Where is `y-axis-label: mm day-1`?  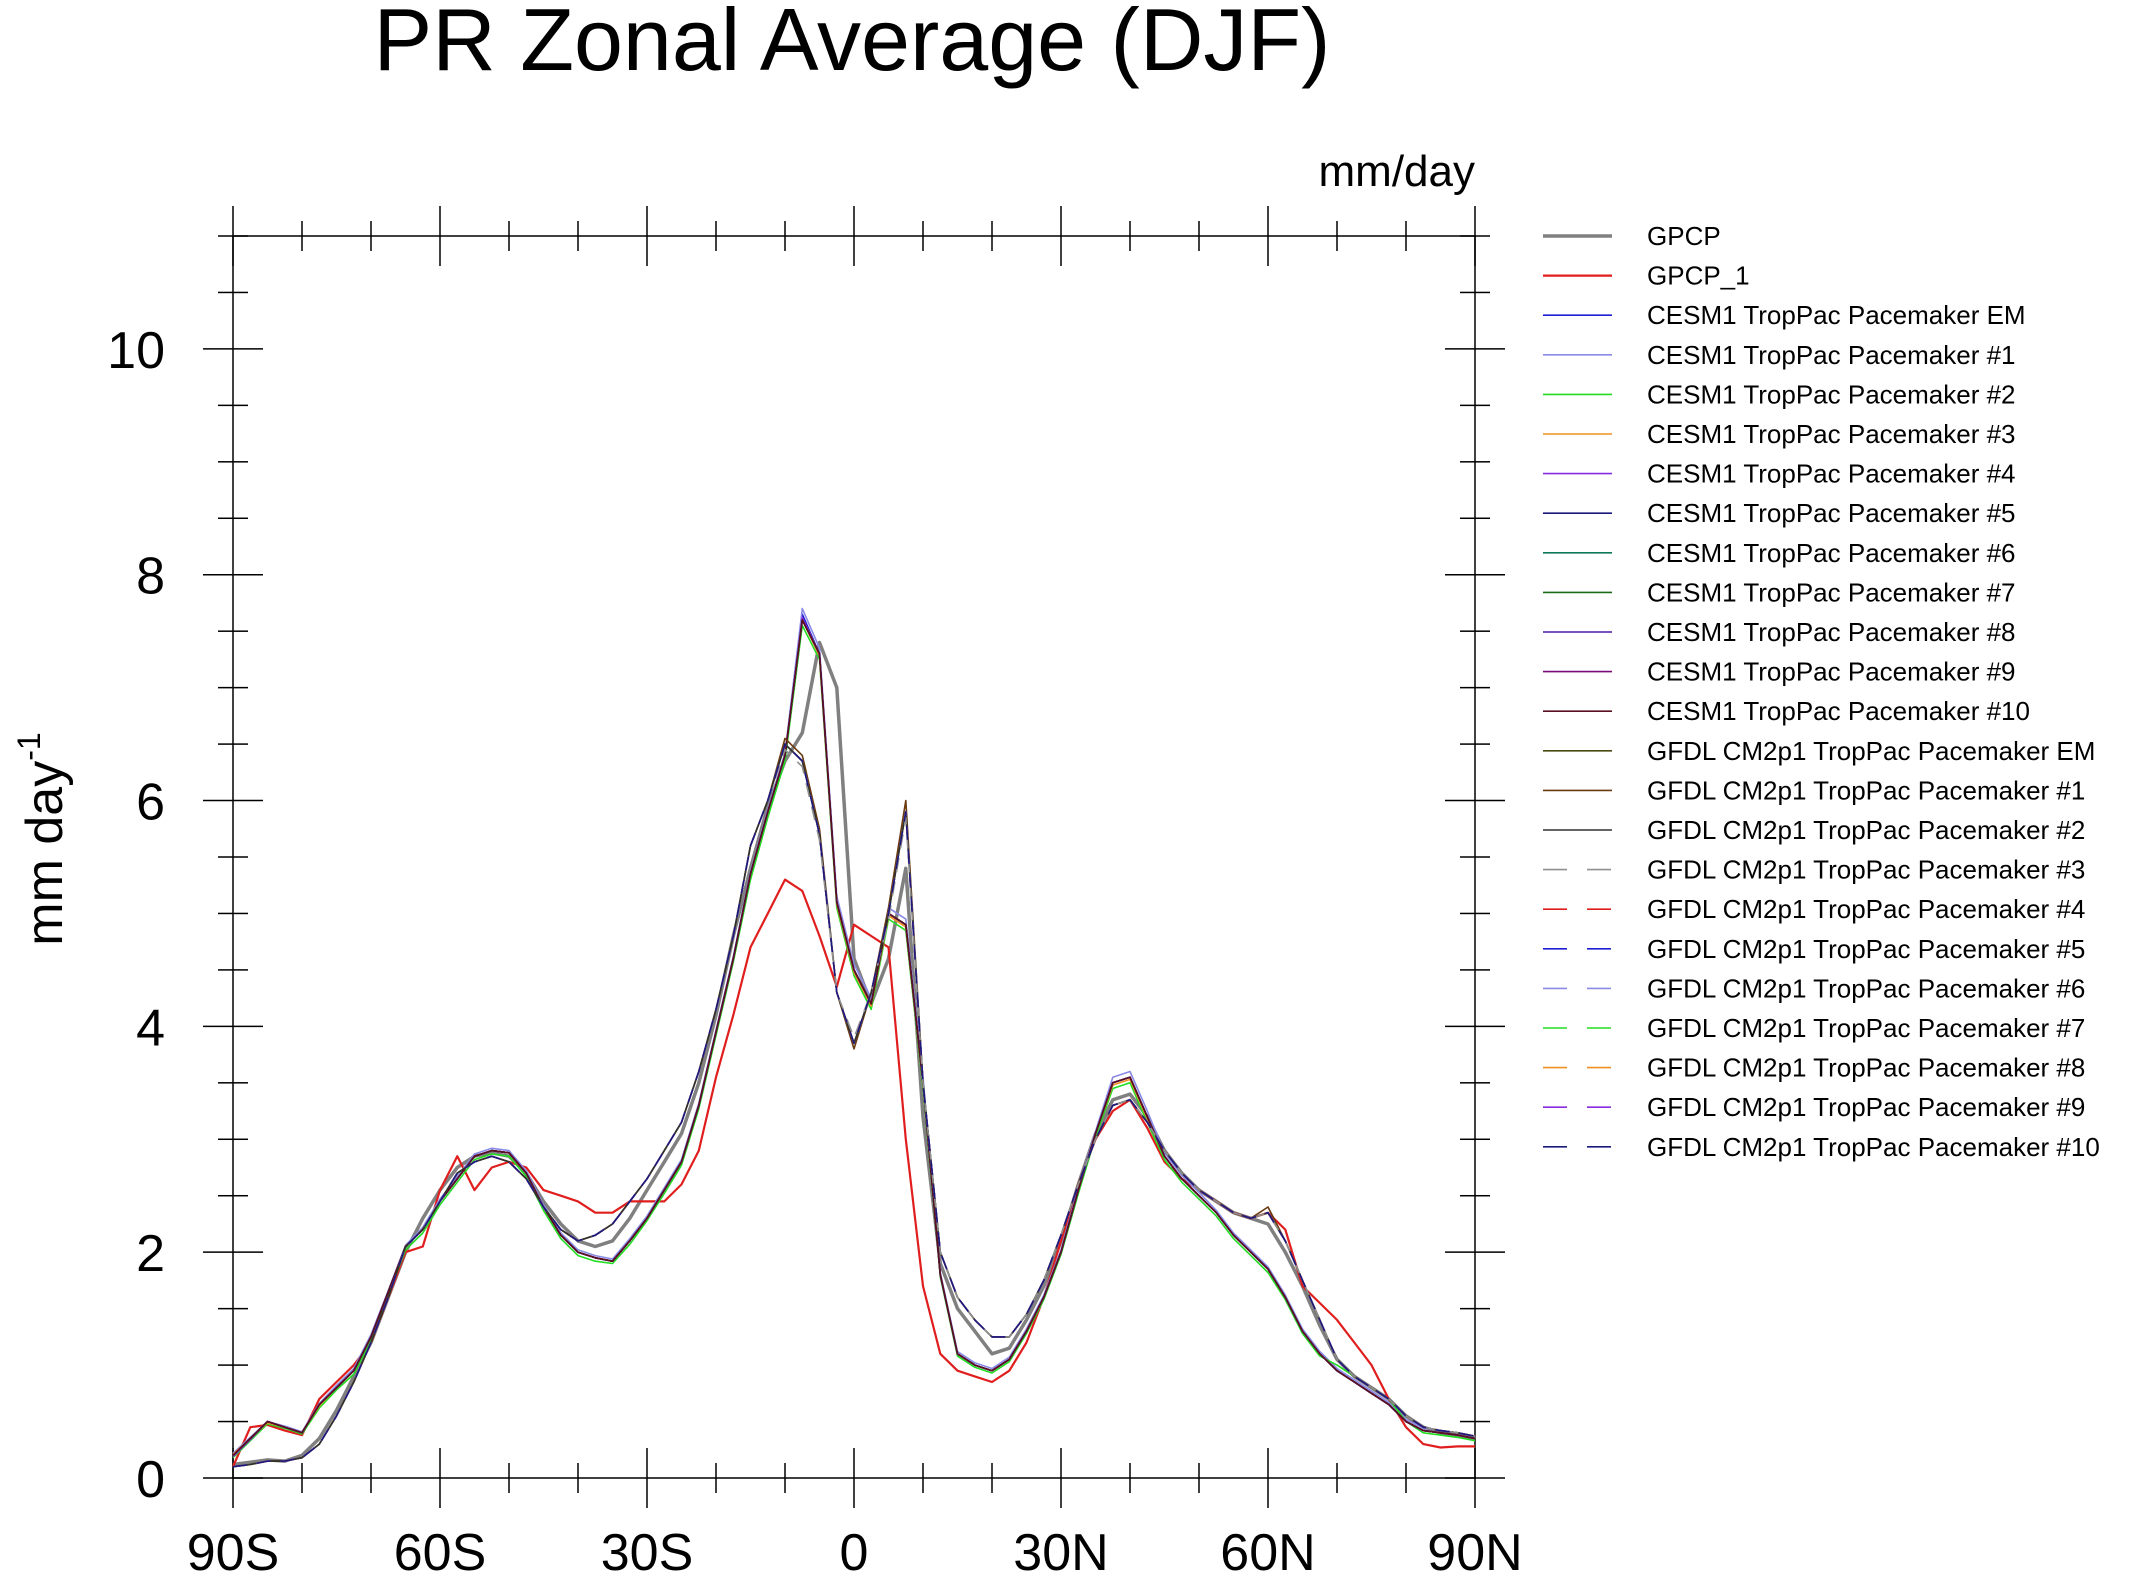
y-axis-label: mm day-1 is located at coordinates (42, 838).